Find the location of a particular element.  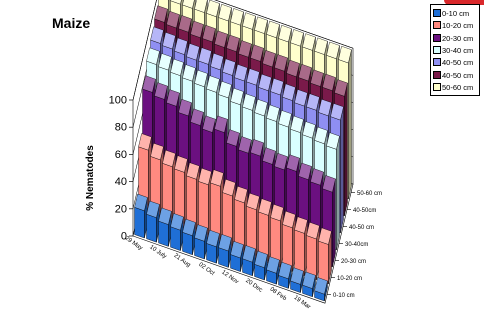

legend-label: 0-10 cm is located at coordinates (456, 13).